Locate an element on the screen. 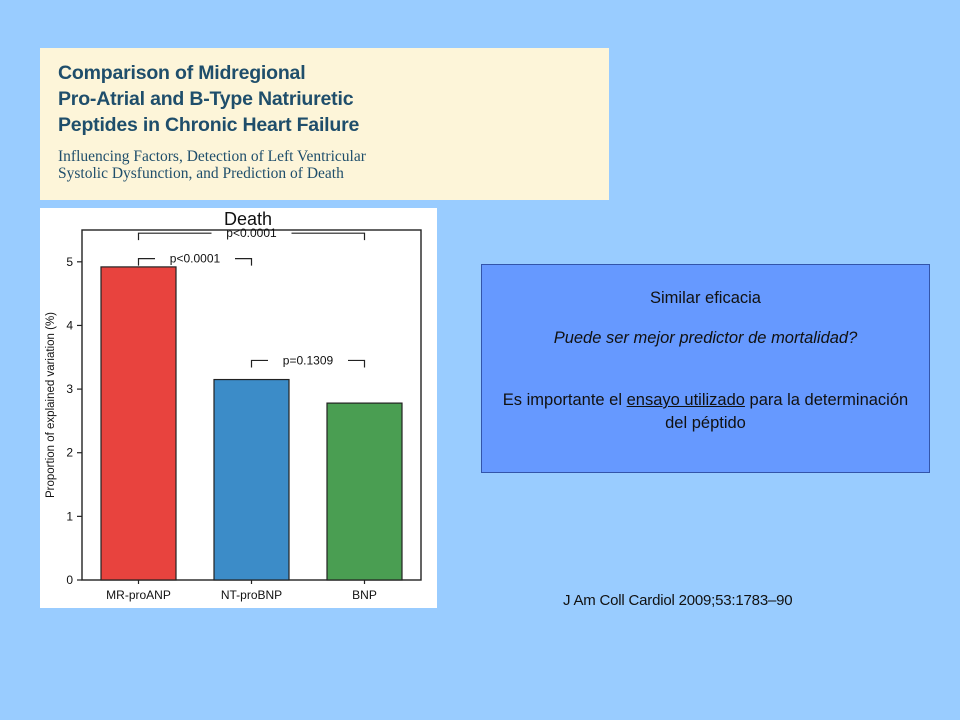  y-tick-label: 4 is located at coordinates (69, 325).